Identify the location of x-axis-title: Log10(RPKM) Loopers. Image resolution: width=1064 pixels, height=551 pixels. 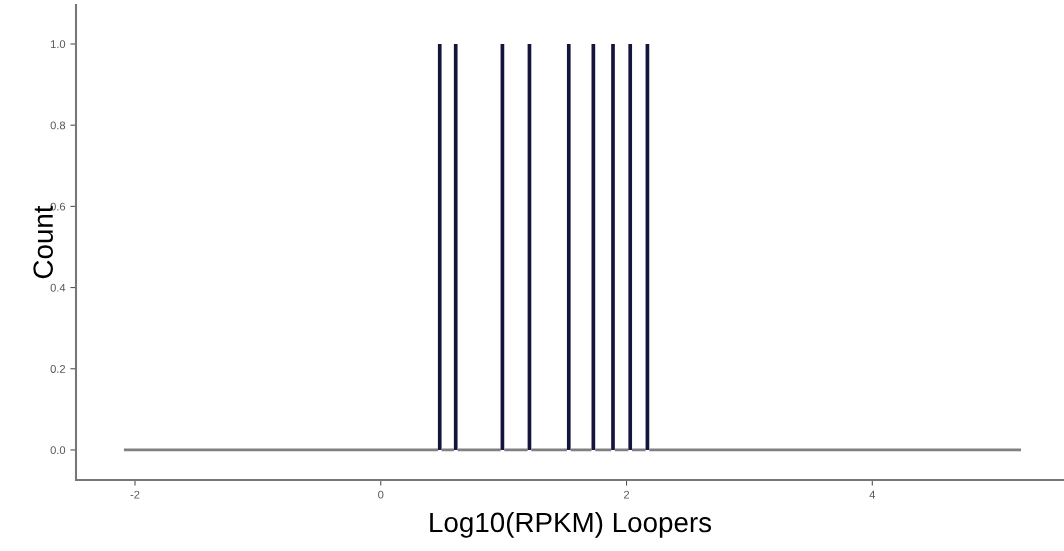
(571, 524).